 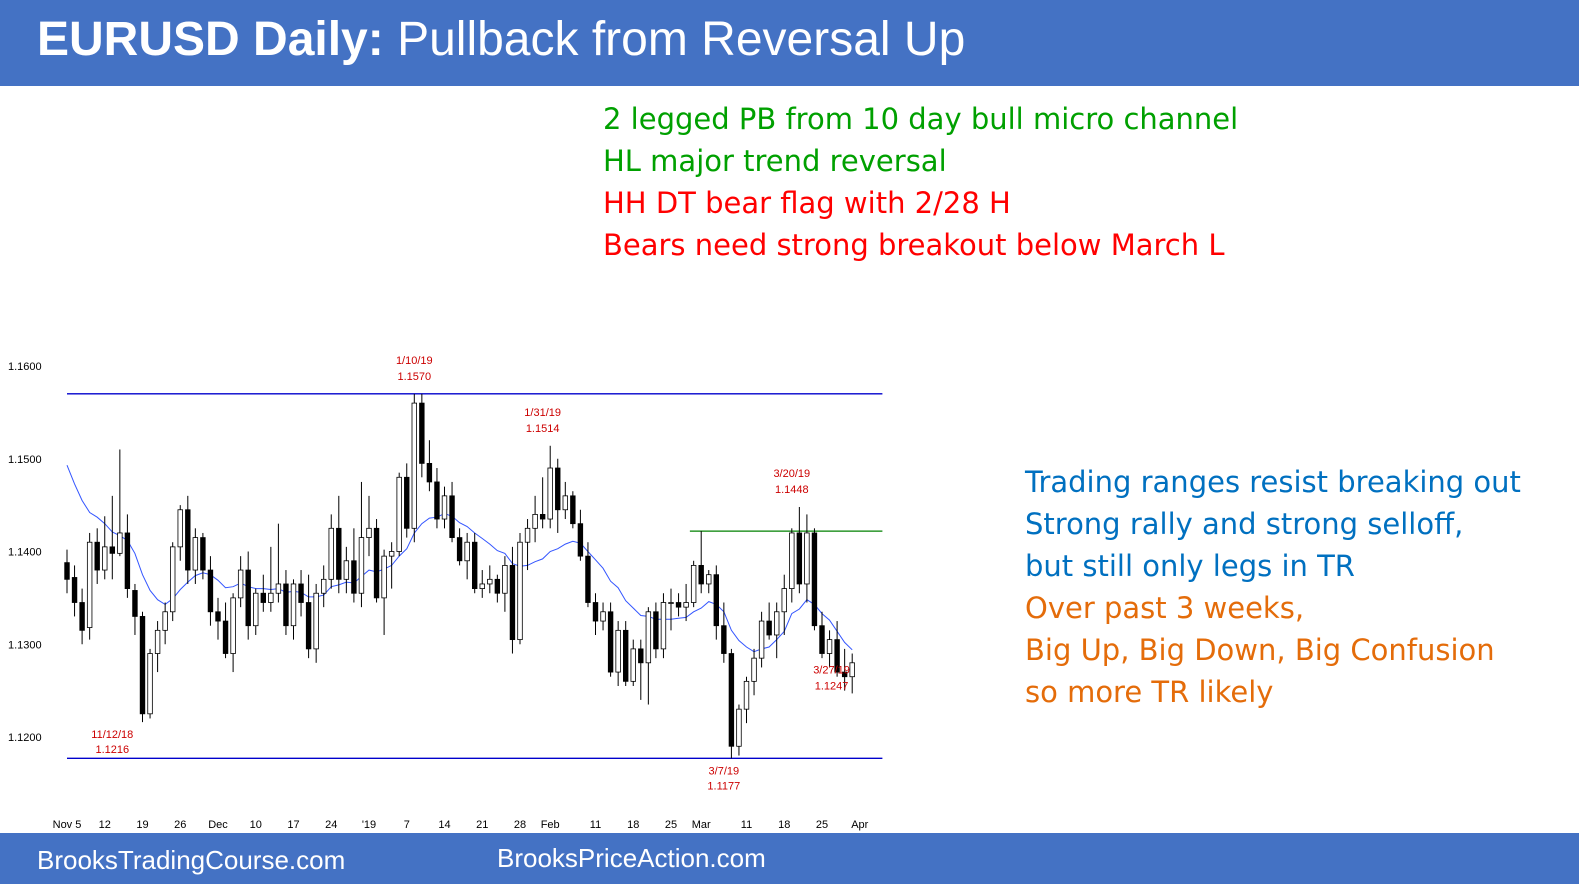 I want to click on annotation-date: 1/10/19, so click(x=414, y=361).